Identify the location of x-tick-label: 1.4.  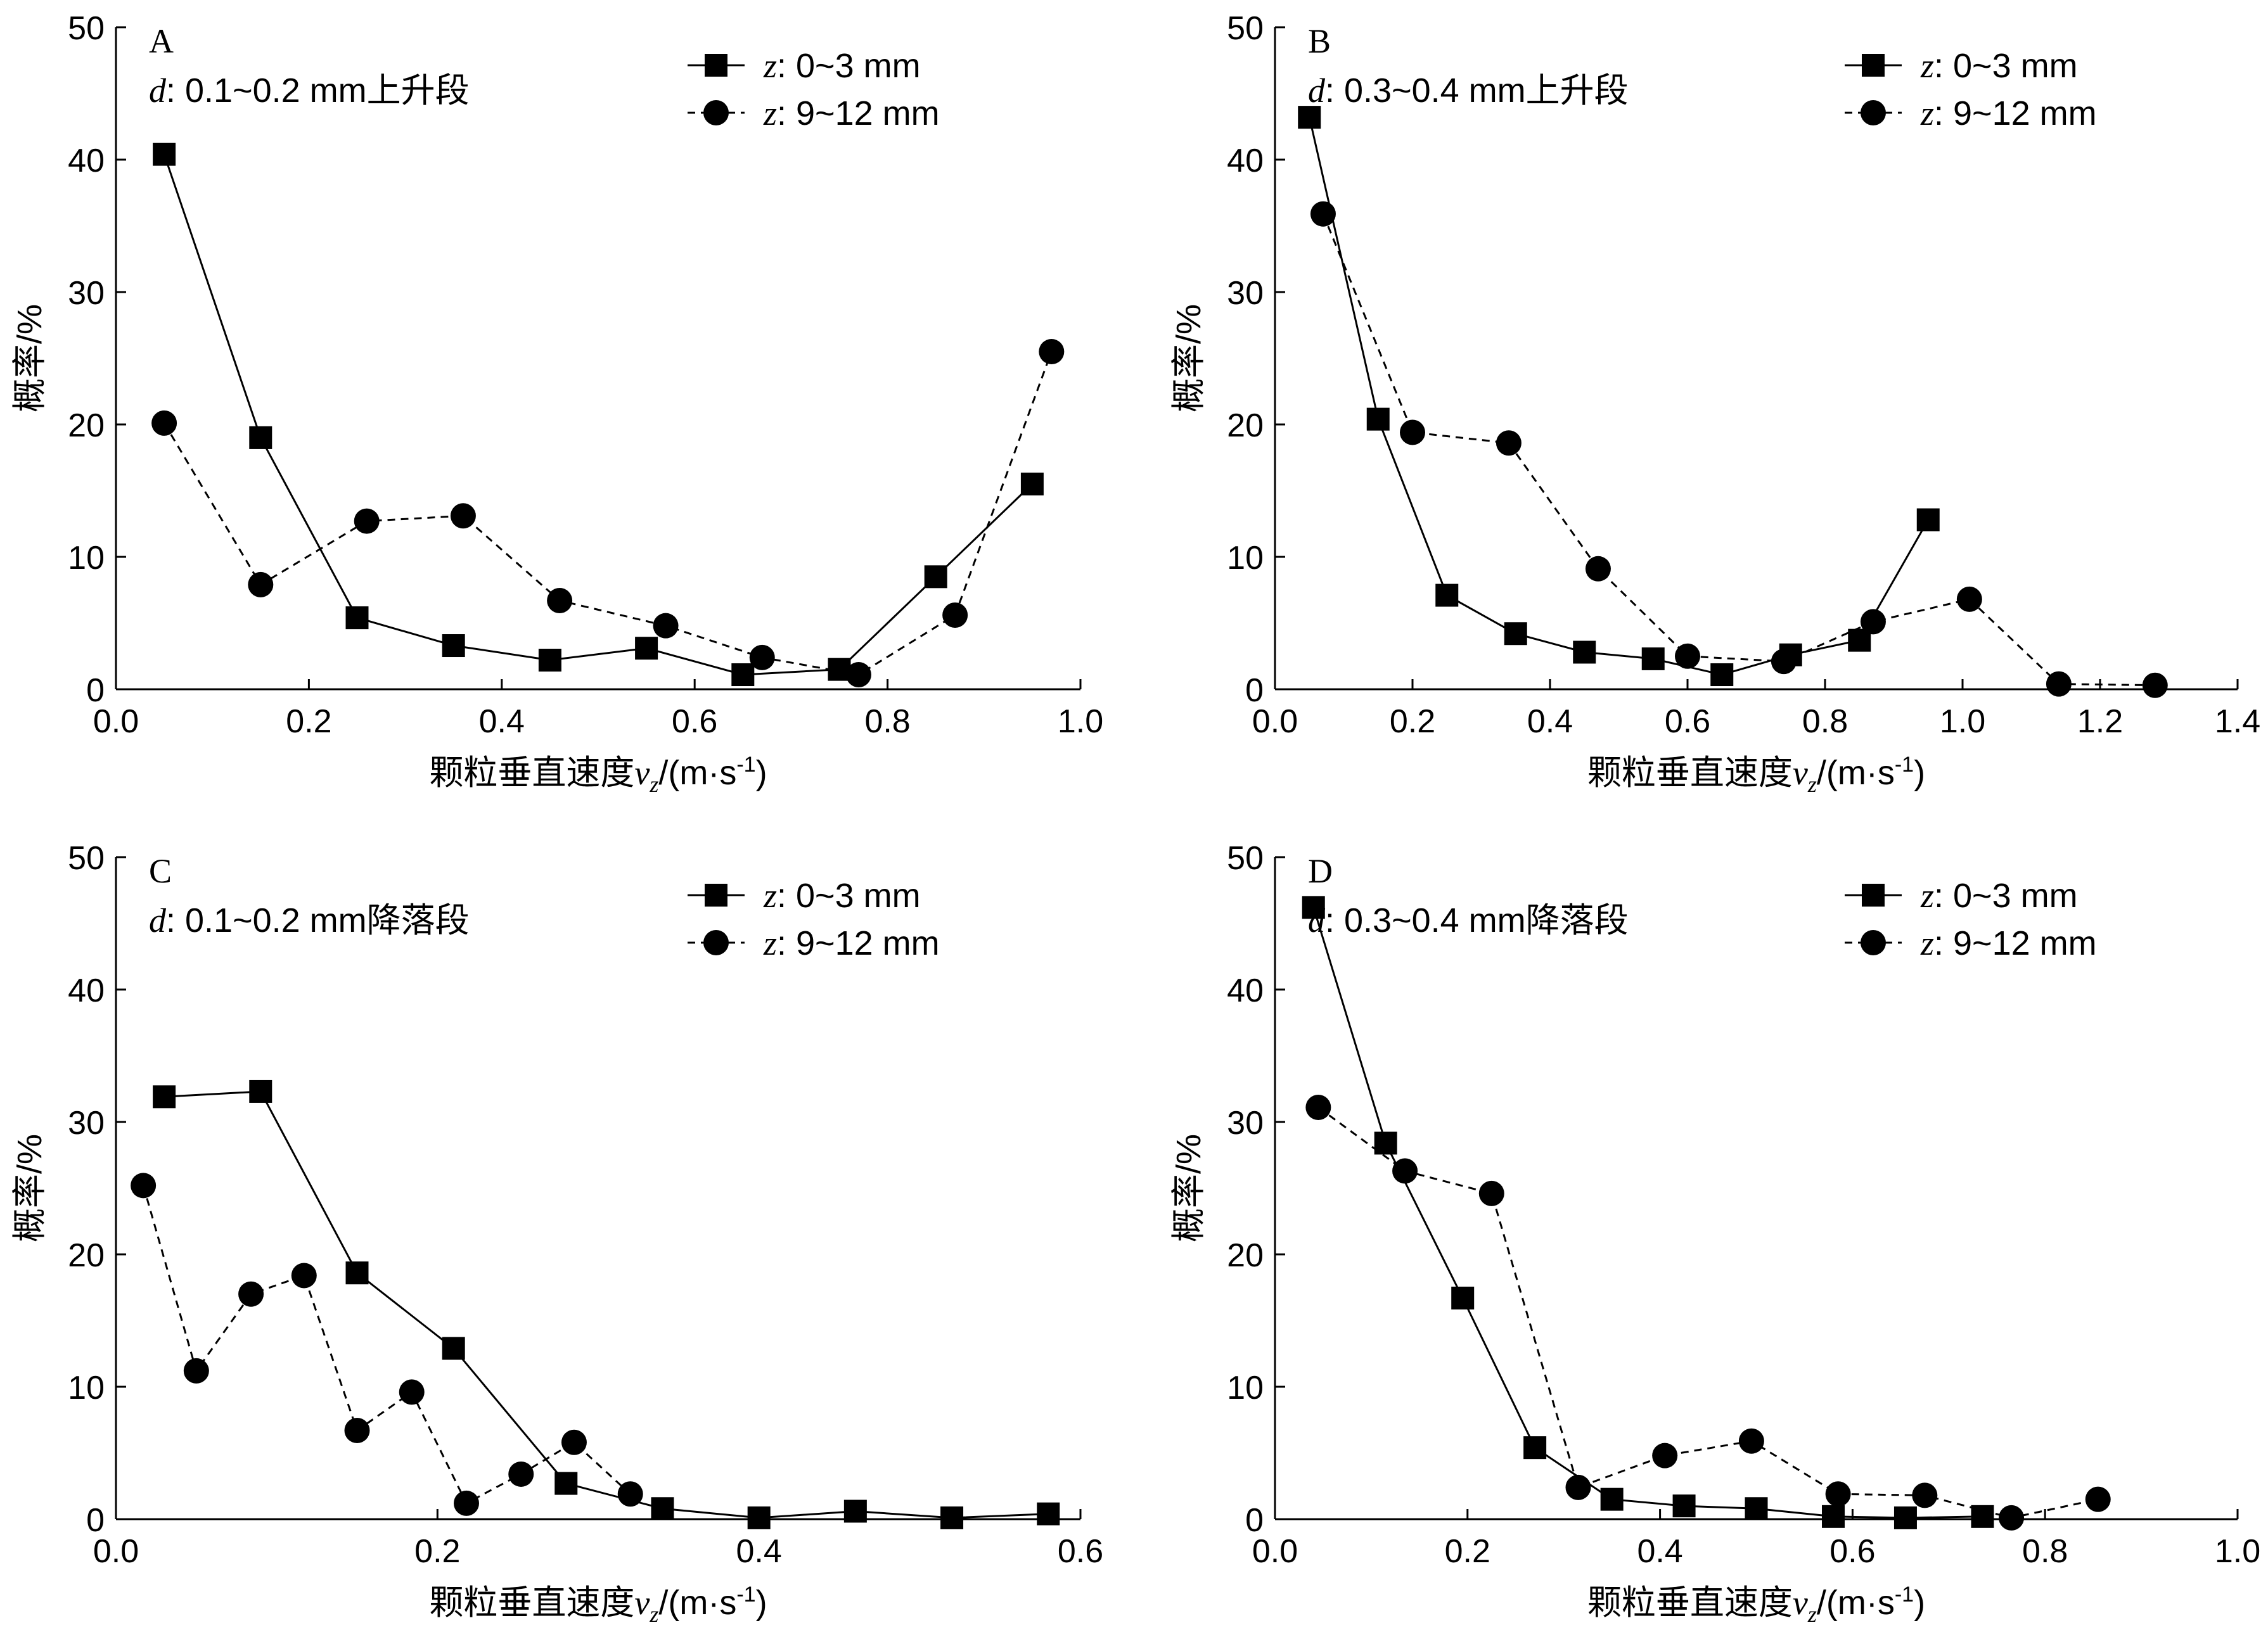
(2237, 721).